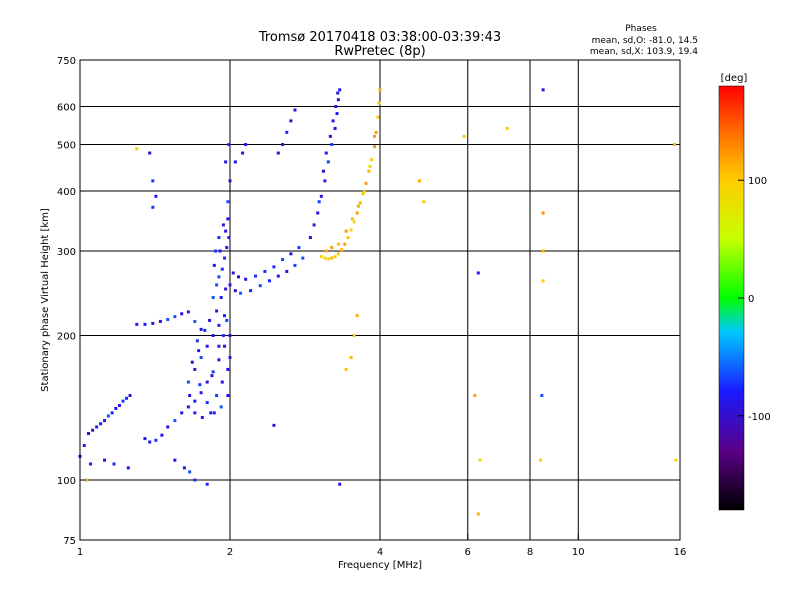 The image size is (800, 600). What do you see at coordinates (380, 552) in the screenshot?
I see `x-tick-label: 4` at bounding box center [380, 552].